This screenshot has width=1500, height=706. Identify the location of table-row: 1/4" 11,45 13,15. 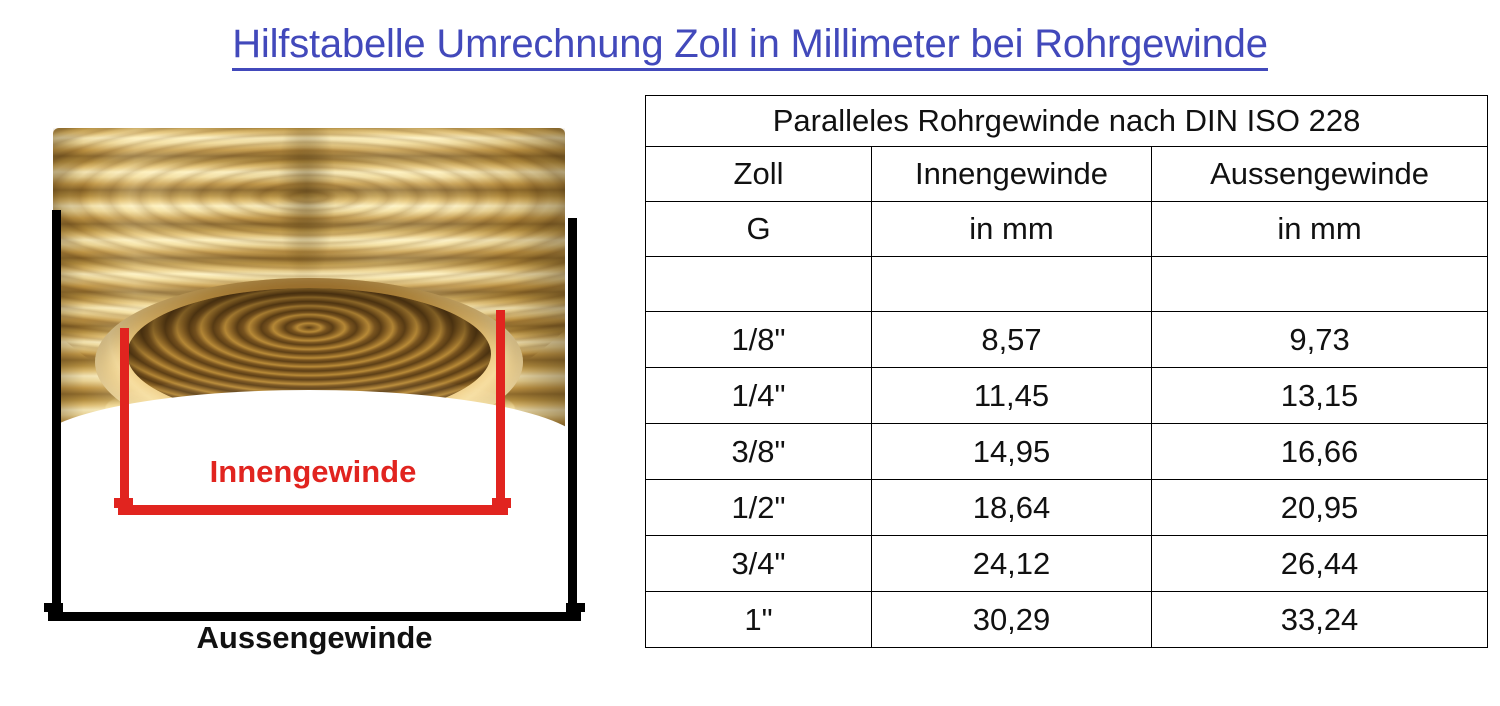
(1067, 395).